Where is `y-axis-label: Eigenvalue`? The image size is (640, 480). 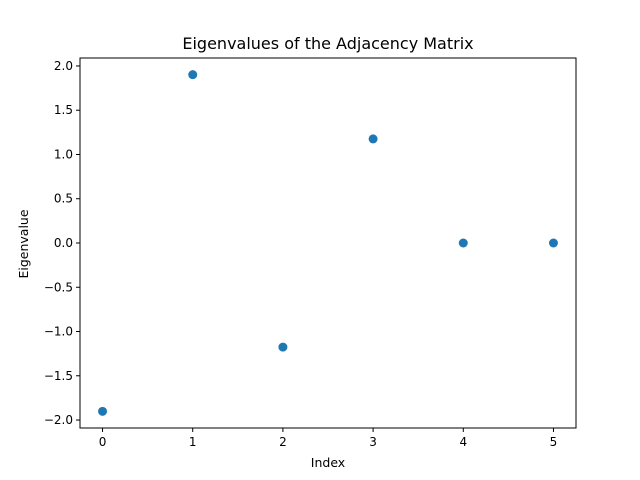
y-axis-label: Eigenvalue is located at coordinates (23, 243).